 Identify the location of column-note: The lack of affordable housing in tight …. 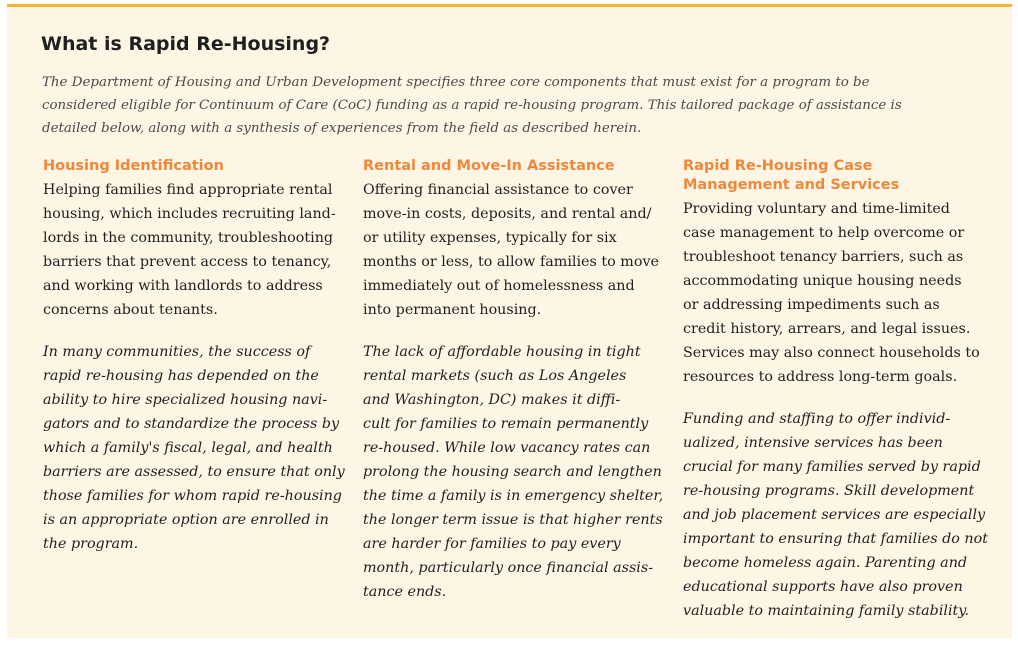
(513, 472).